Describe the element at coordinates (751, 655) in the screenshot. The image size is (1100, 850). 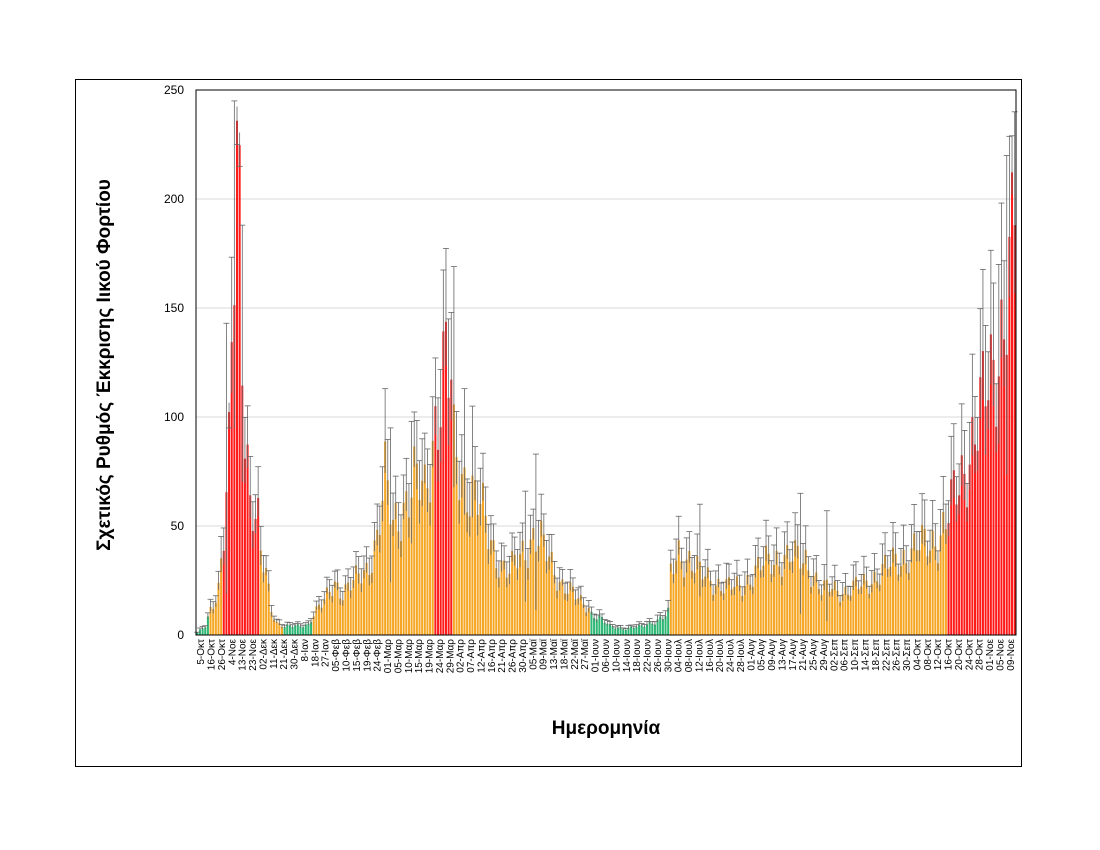
I see `x-tick-label: 01-Αυγ` at that location.